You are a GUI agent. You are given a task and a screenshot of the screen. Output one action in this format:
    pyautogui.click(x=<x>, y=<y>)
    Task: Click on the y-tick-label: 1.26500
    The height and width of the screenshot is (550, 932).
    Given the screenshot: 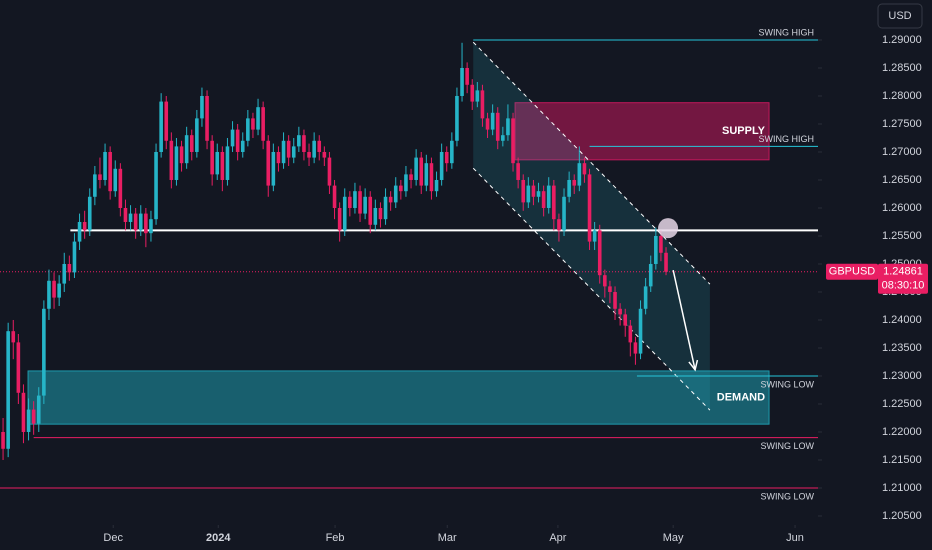 What is the action you would take?
    pyautogui.click(x=902, y=180)
    